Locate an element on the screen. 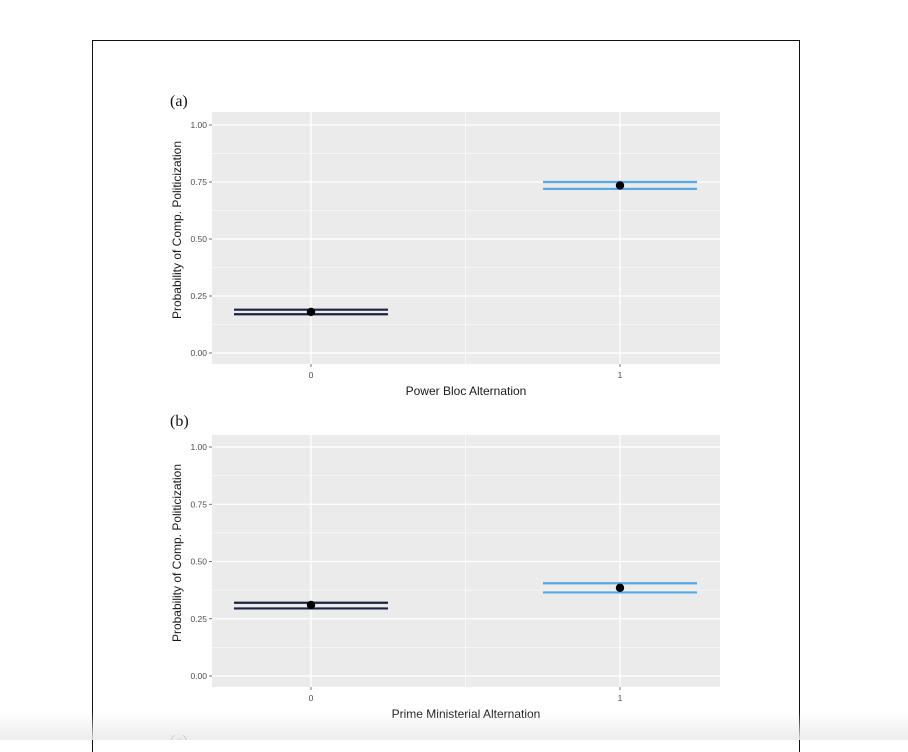 The height and width of the screenshot is (752, 908). panel-label: (b) is located at coordinates (179, 421).